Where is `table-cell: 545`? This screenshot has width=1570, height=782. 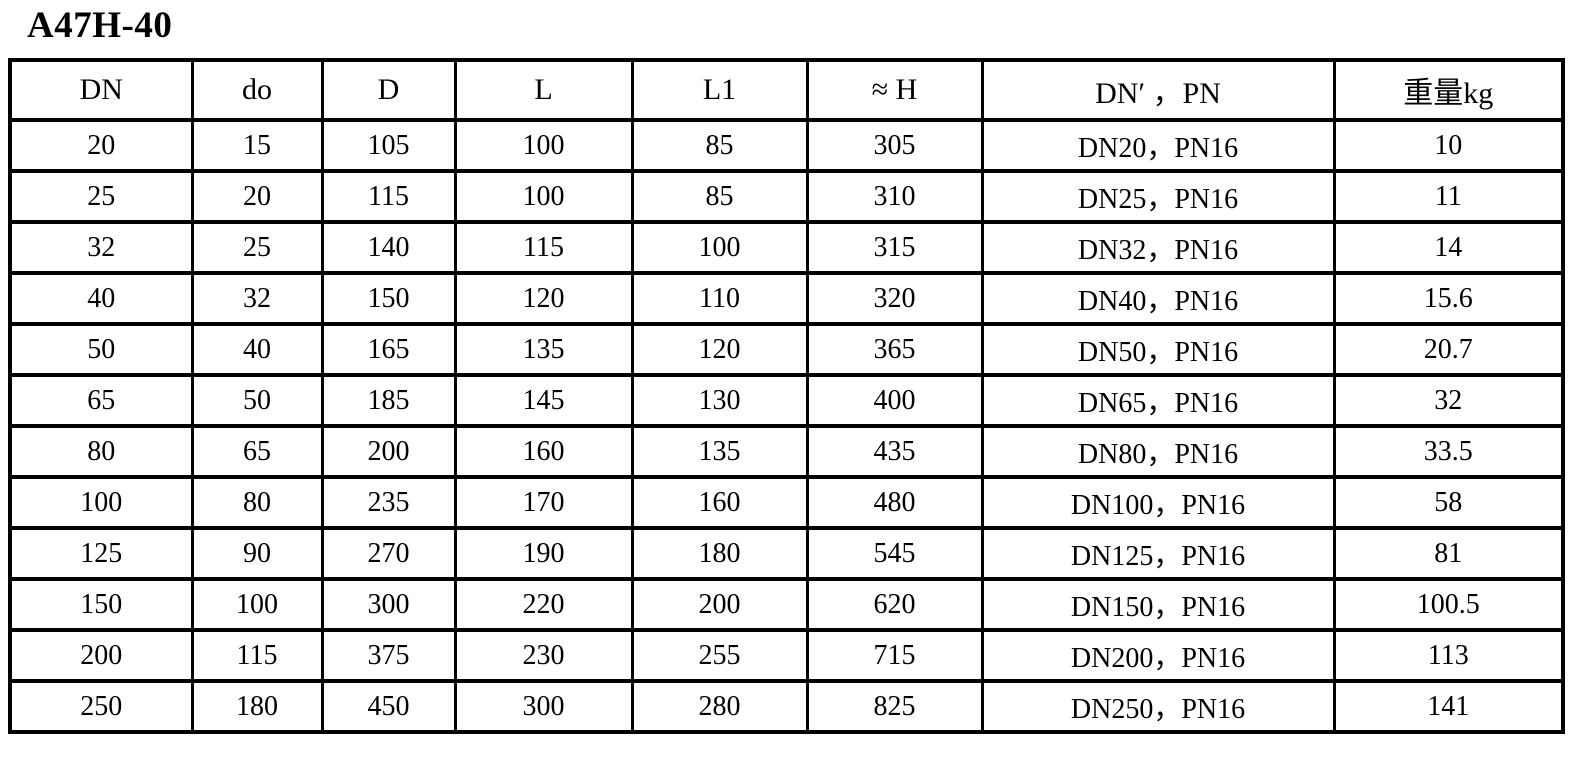
table-cell: 545 is located at coordinates (894, 553).